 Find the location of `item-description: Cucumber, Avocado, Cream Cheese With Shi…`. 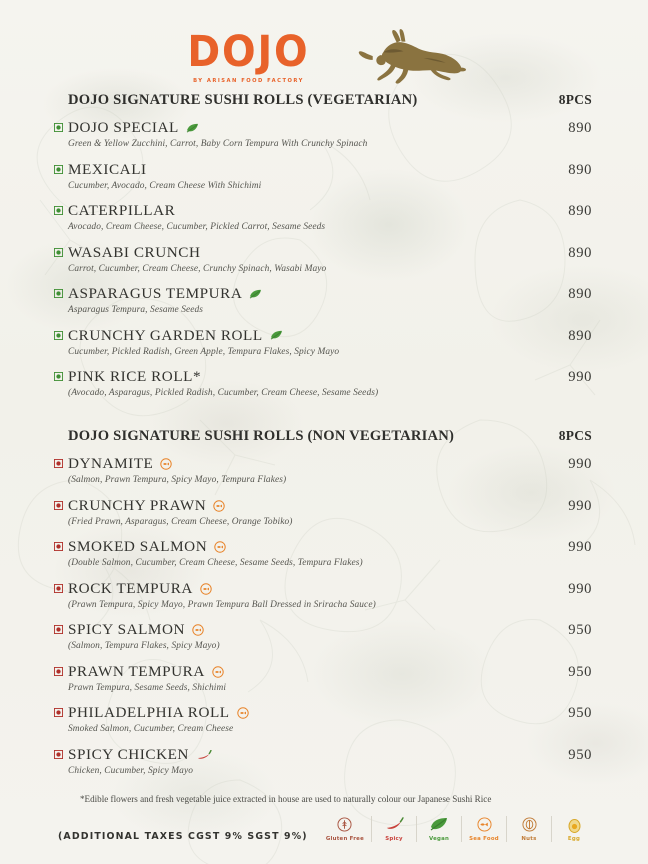

item-description: Cucumber, Avocado, Cream Cheese With Shi… is located at coordinates (165, 185).